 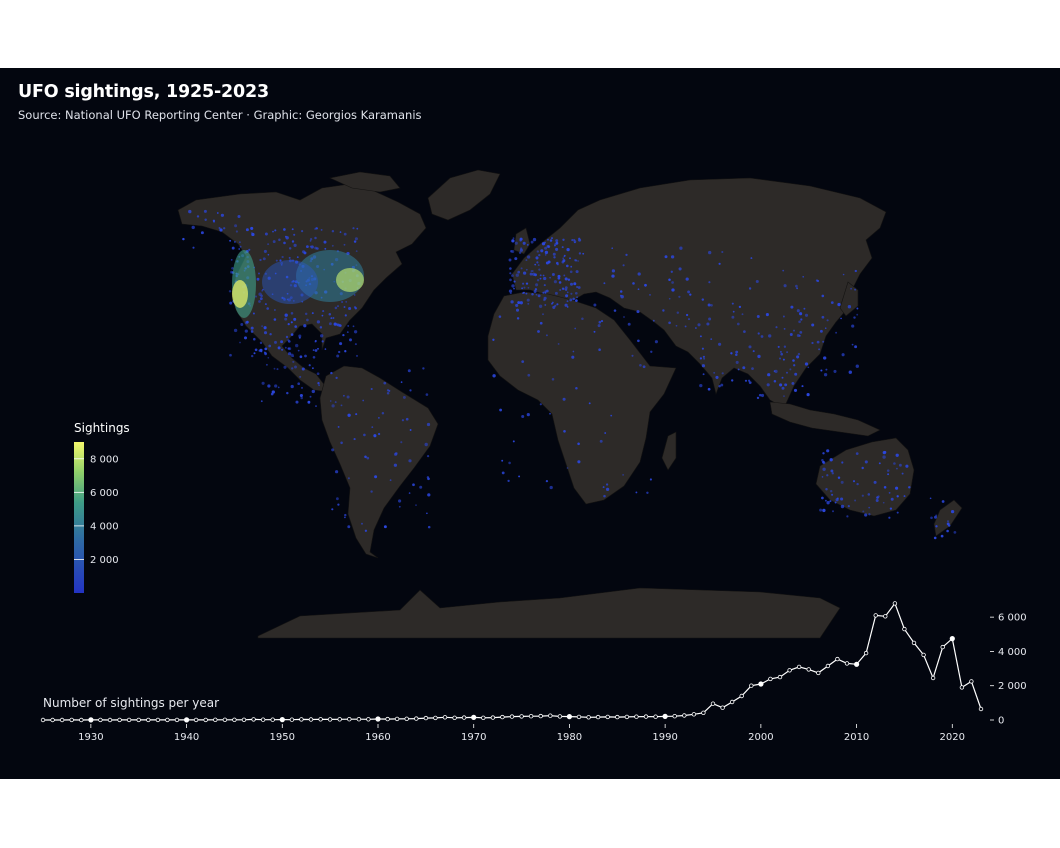 I want to click on x-tick-label: 1980, so click(x=569, y=737).